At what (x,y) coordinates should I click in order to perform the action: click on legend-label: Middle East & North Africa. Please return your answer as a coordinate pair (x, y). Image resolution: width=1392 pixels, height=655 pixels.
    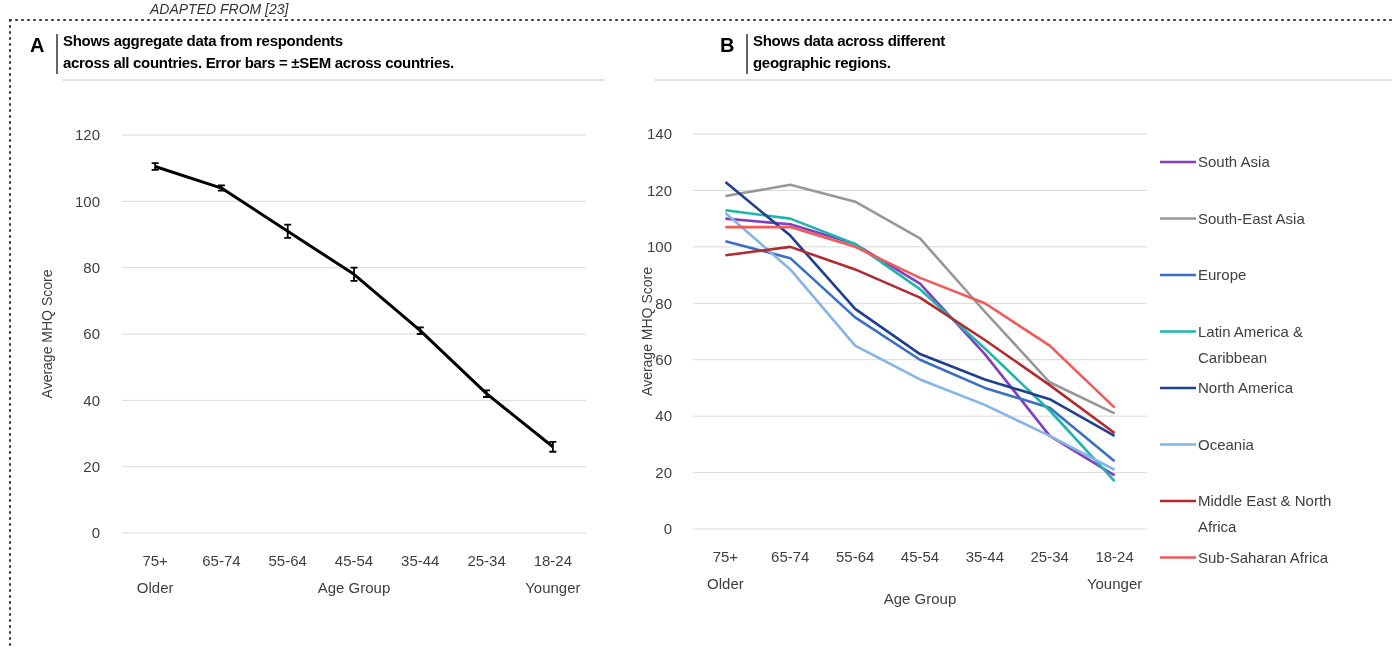
    Looking at the image, I should click on (1265, 513).